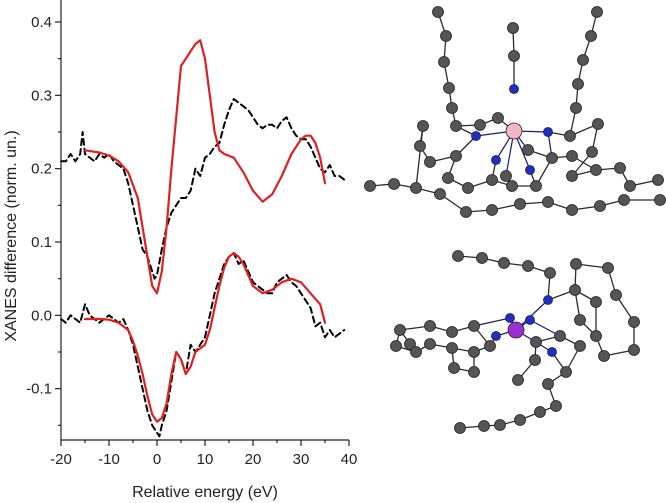  Describe the element at coordinates (11, 235) in the screenshot. I see `y-axis-label: XANES difference (norm. un.)` at that location.